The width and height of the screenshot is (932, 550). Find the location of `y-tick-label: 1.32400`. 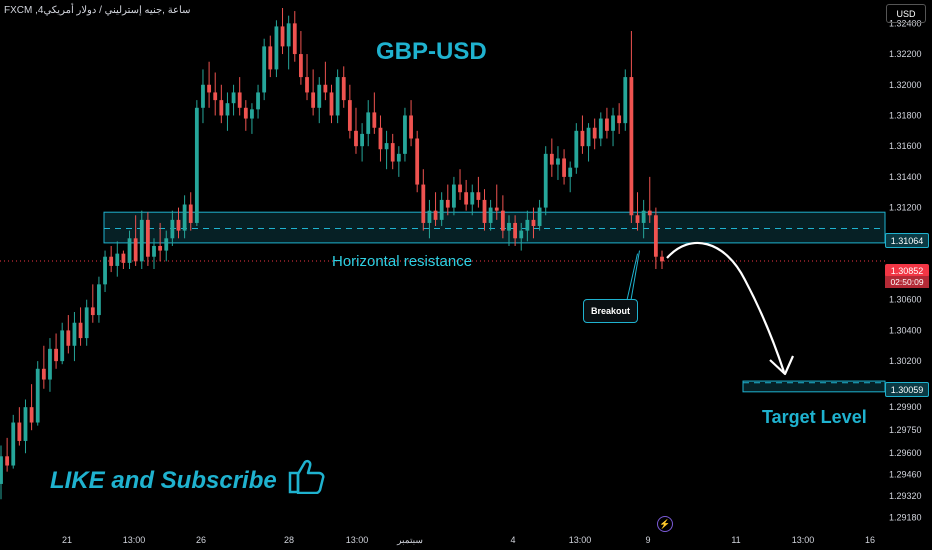

y-tick-label: 1.32400 is located at coordinates (905, 23).